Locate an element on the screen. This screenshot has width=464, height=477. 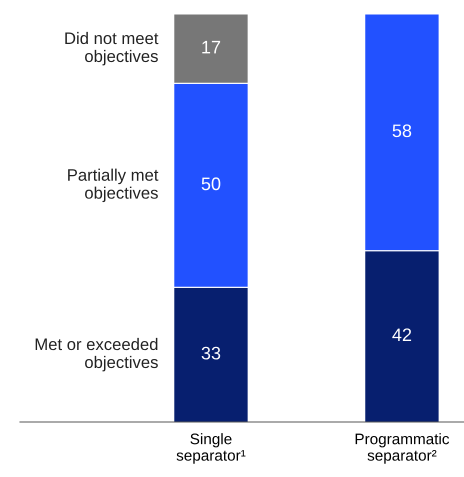
data-label: 50 is located at coordinates (211, 183).